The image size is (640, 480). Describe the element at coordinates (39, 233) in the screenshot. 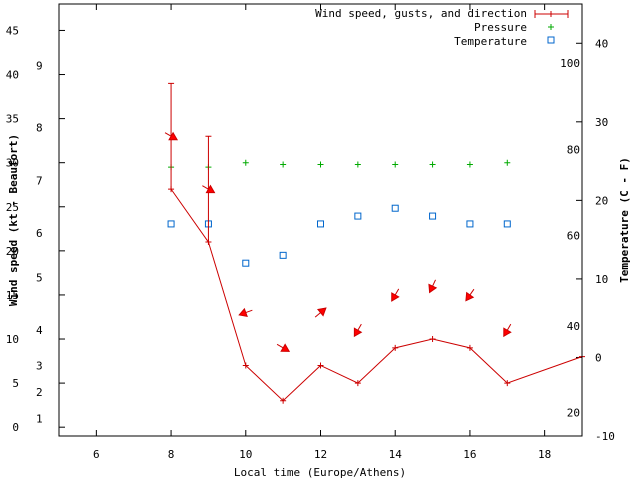

I see `beaufort-label: 6` at that location.